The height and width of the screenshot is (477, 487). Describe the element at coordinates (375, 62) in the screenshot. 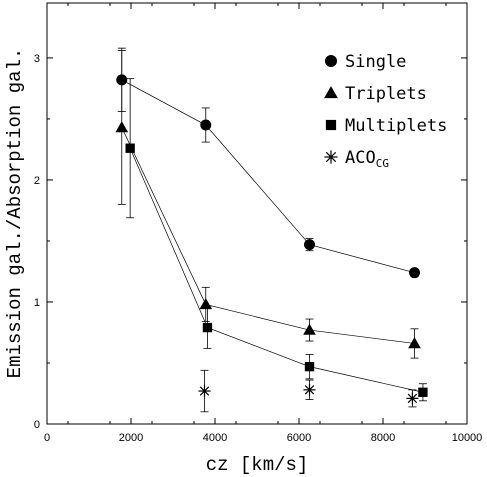

I see `legend-label-single: Single` at that location.